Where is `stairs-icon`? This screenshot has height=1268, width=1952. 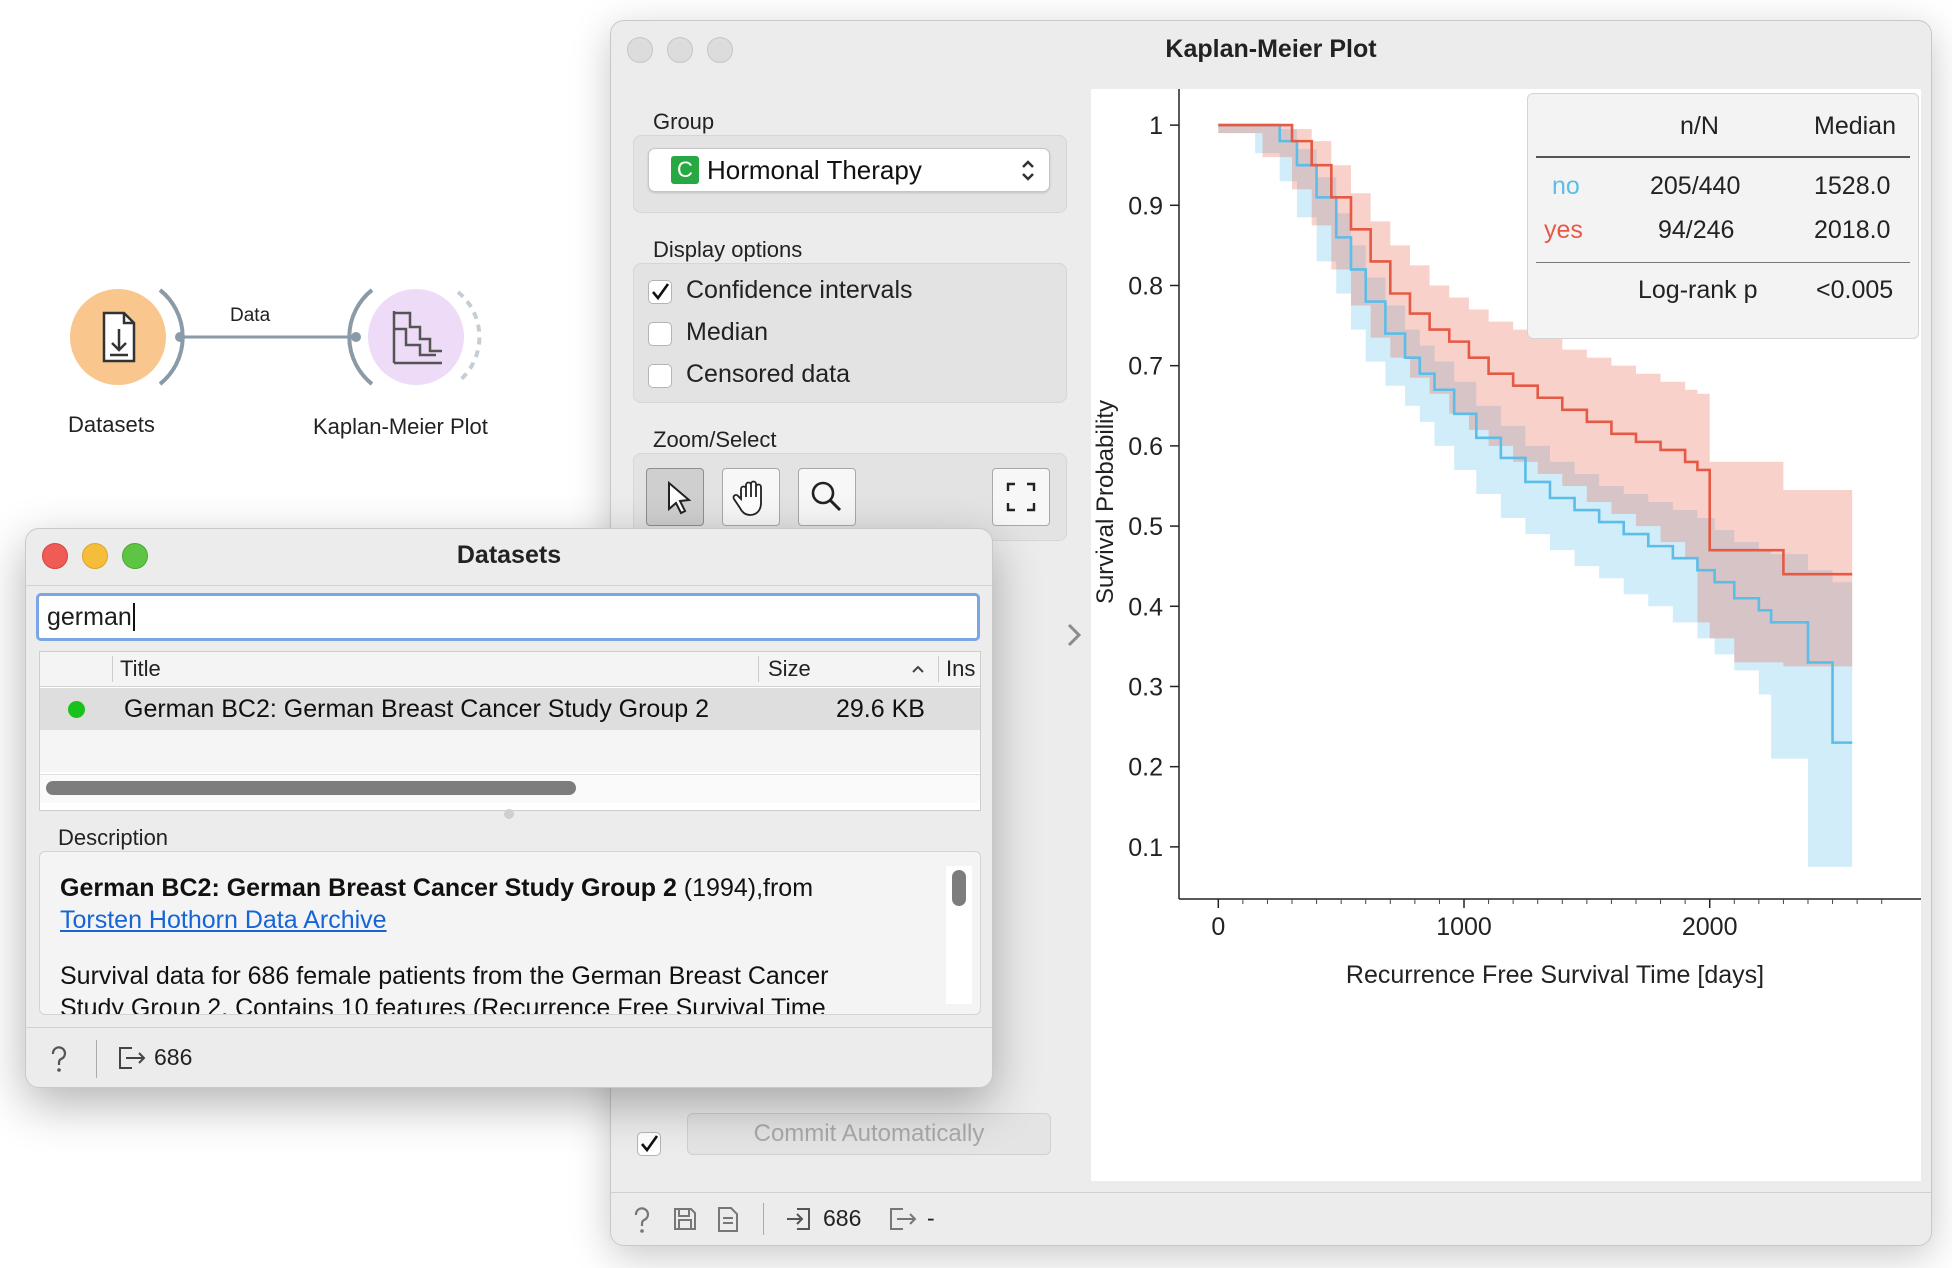 stairs-icon is located at coordinates (417, 338).